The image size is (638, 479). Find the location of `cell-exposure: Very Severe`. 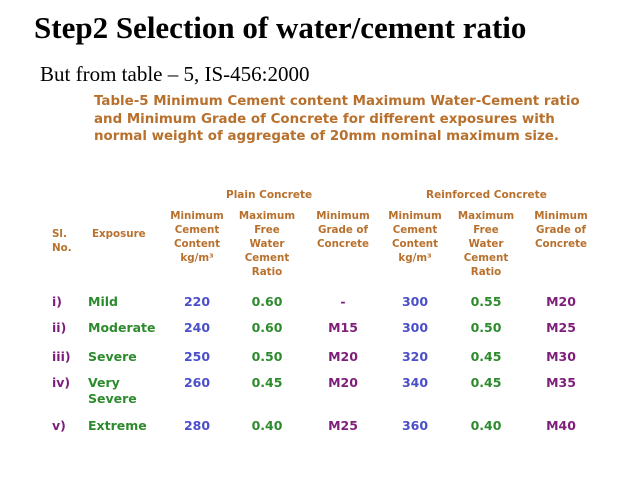

cell-exposure: Very Severe is located at coordinates (112, 390).